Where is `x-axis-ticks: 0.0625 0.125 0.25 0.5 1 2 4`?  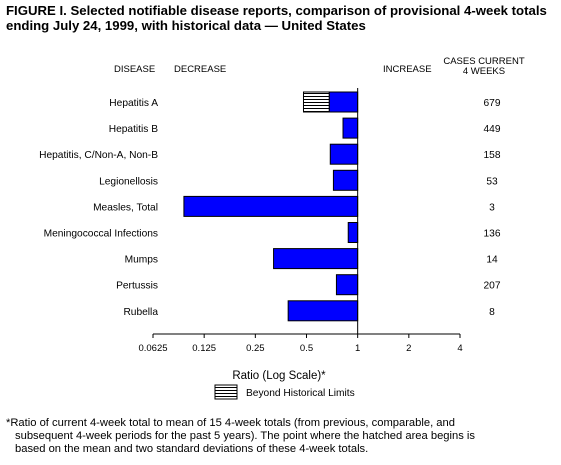
x-axis-ticks: 0.0625 0.125 0.25 0.5 1 2 4 is located at coordinates (300, 344).